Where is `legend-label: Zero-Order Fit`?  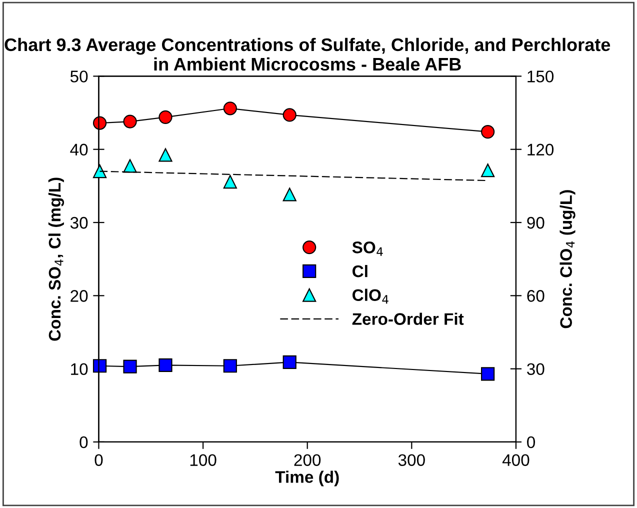 legend-label: Zero-Order Fit is located at coordinates (408, 318).